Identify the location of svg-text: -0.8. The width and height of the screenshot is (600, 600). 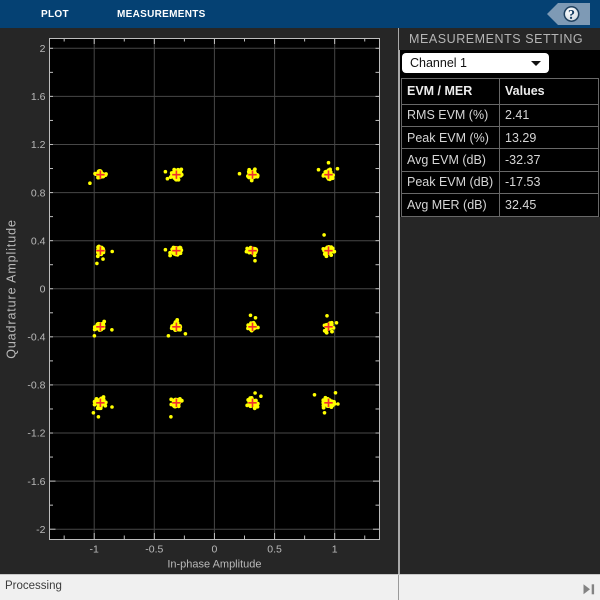
(36, 386).